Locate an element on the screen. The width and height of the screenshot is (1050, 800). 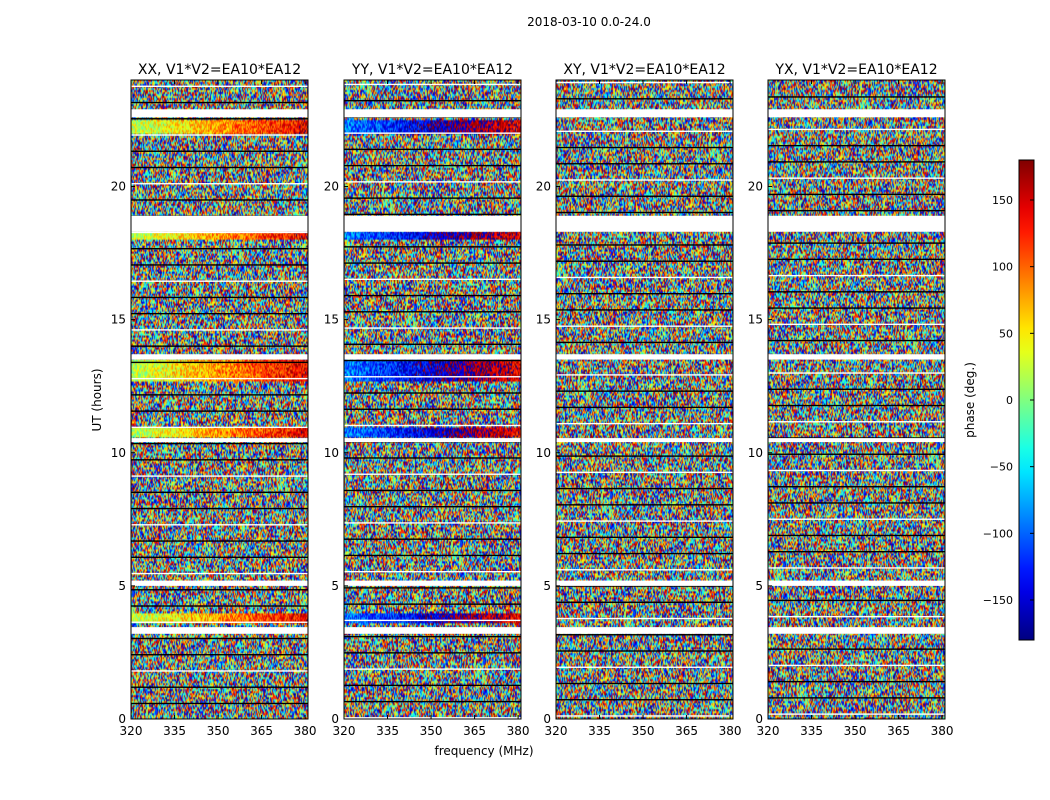
x-axis-label: frequency (MHz) is located at coordinates (483, 751).